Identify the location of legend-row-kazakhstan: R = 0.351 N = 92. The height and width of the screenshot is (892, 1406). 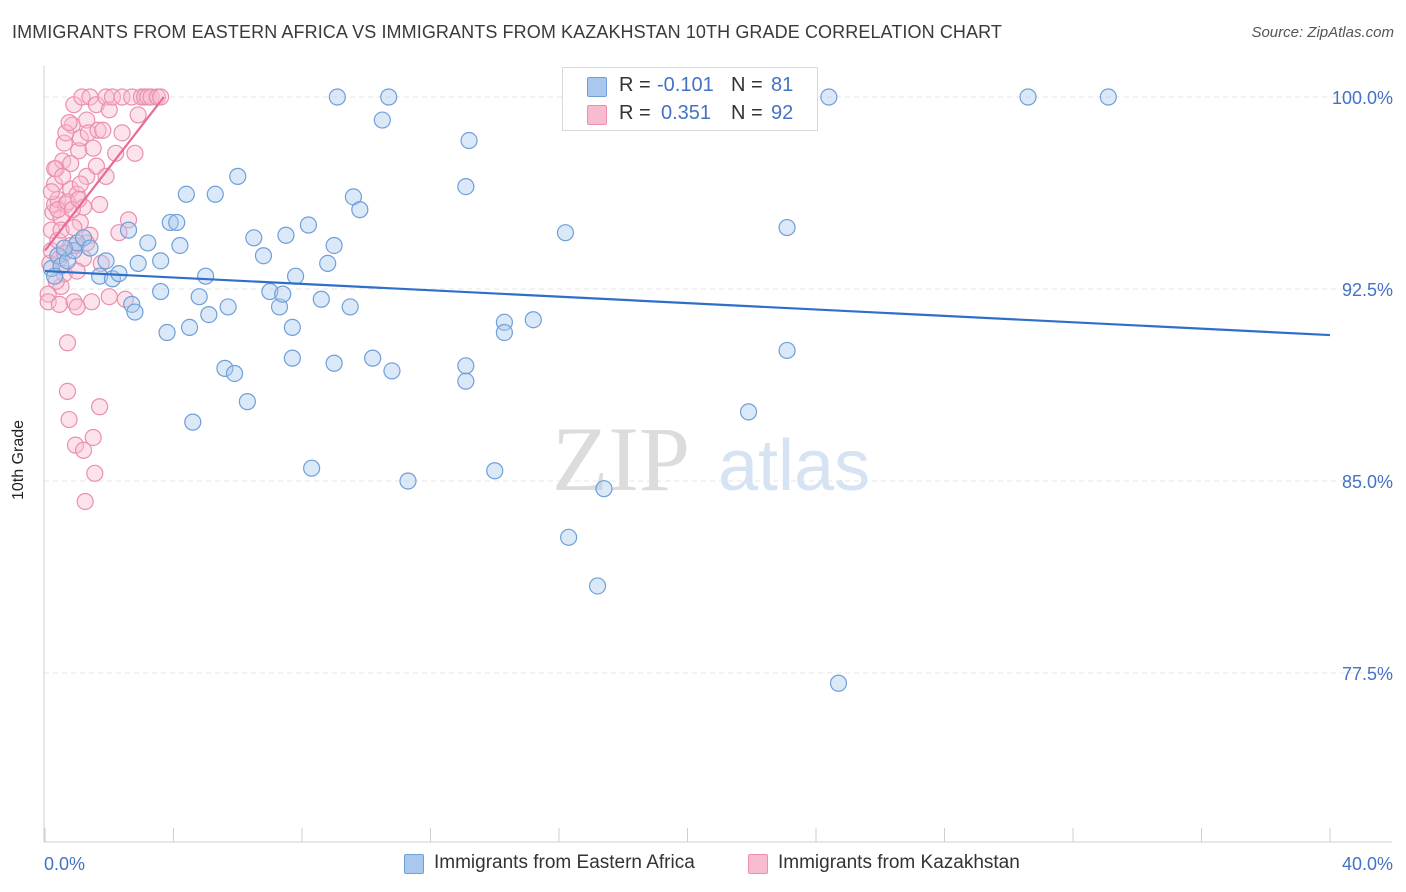
(690, 114).